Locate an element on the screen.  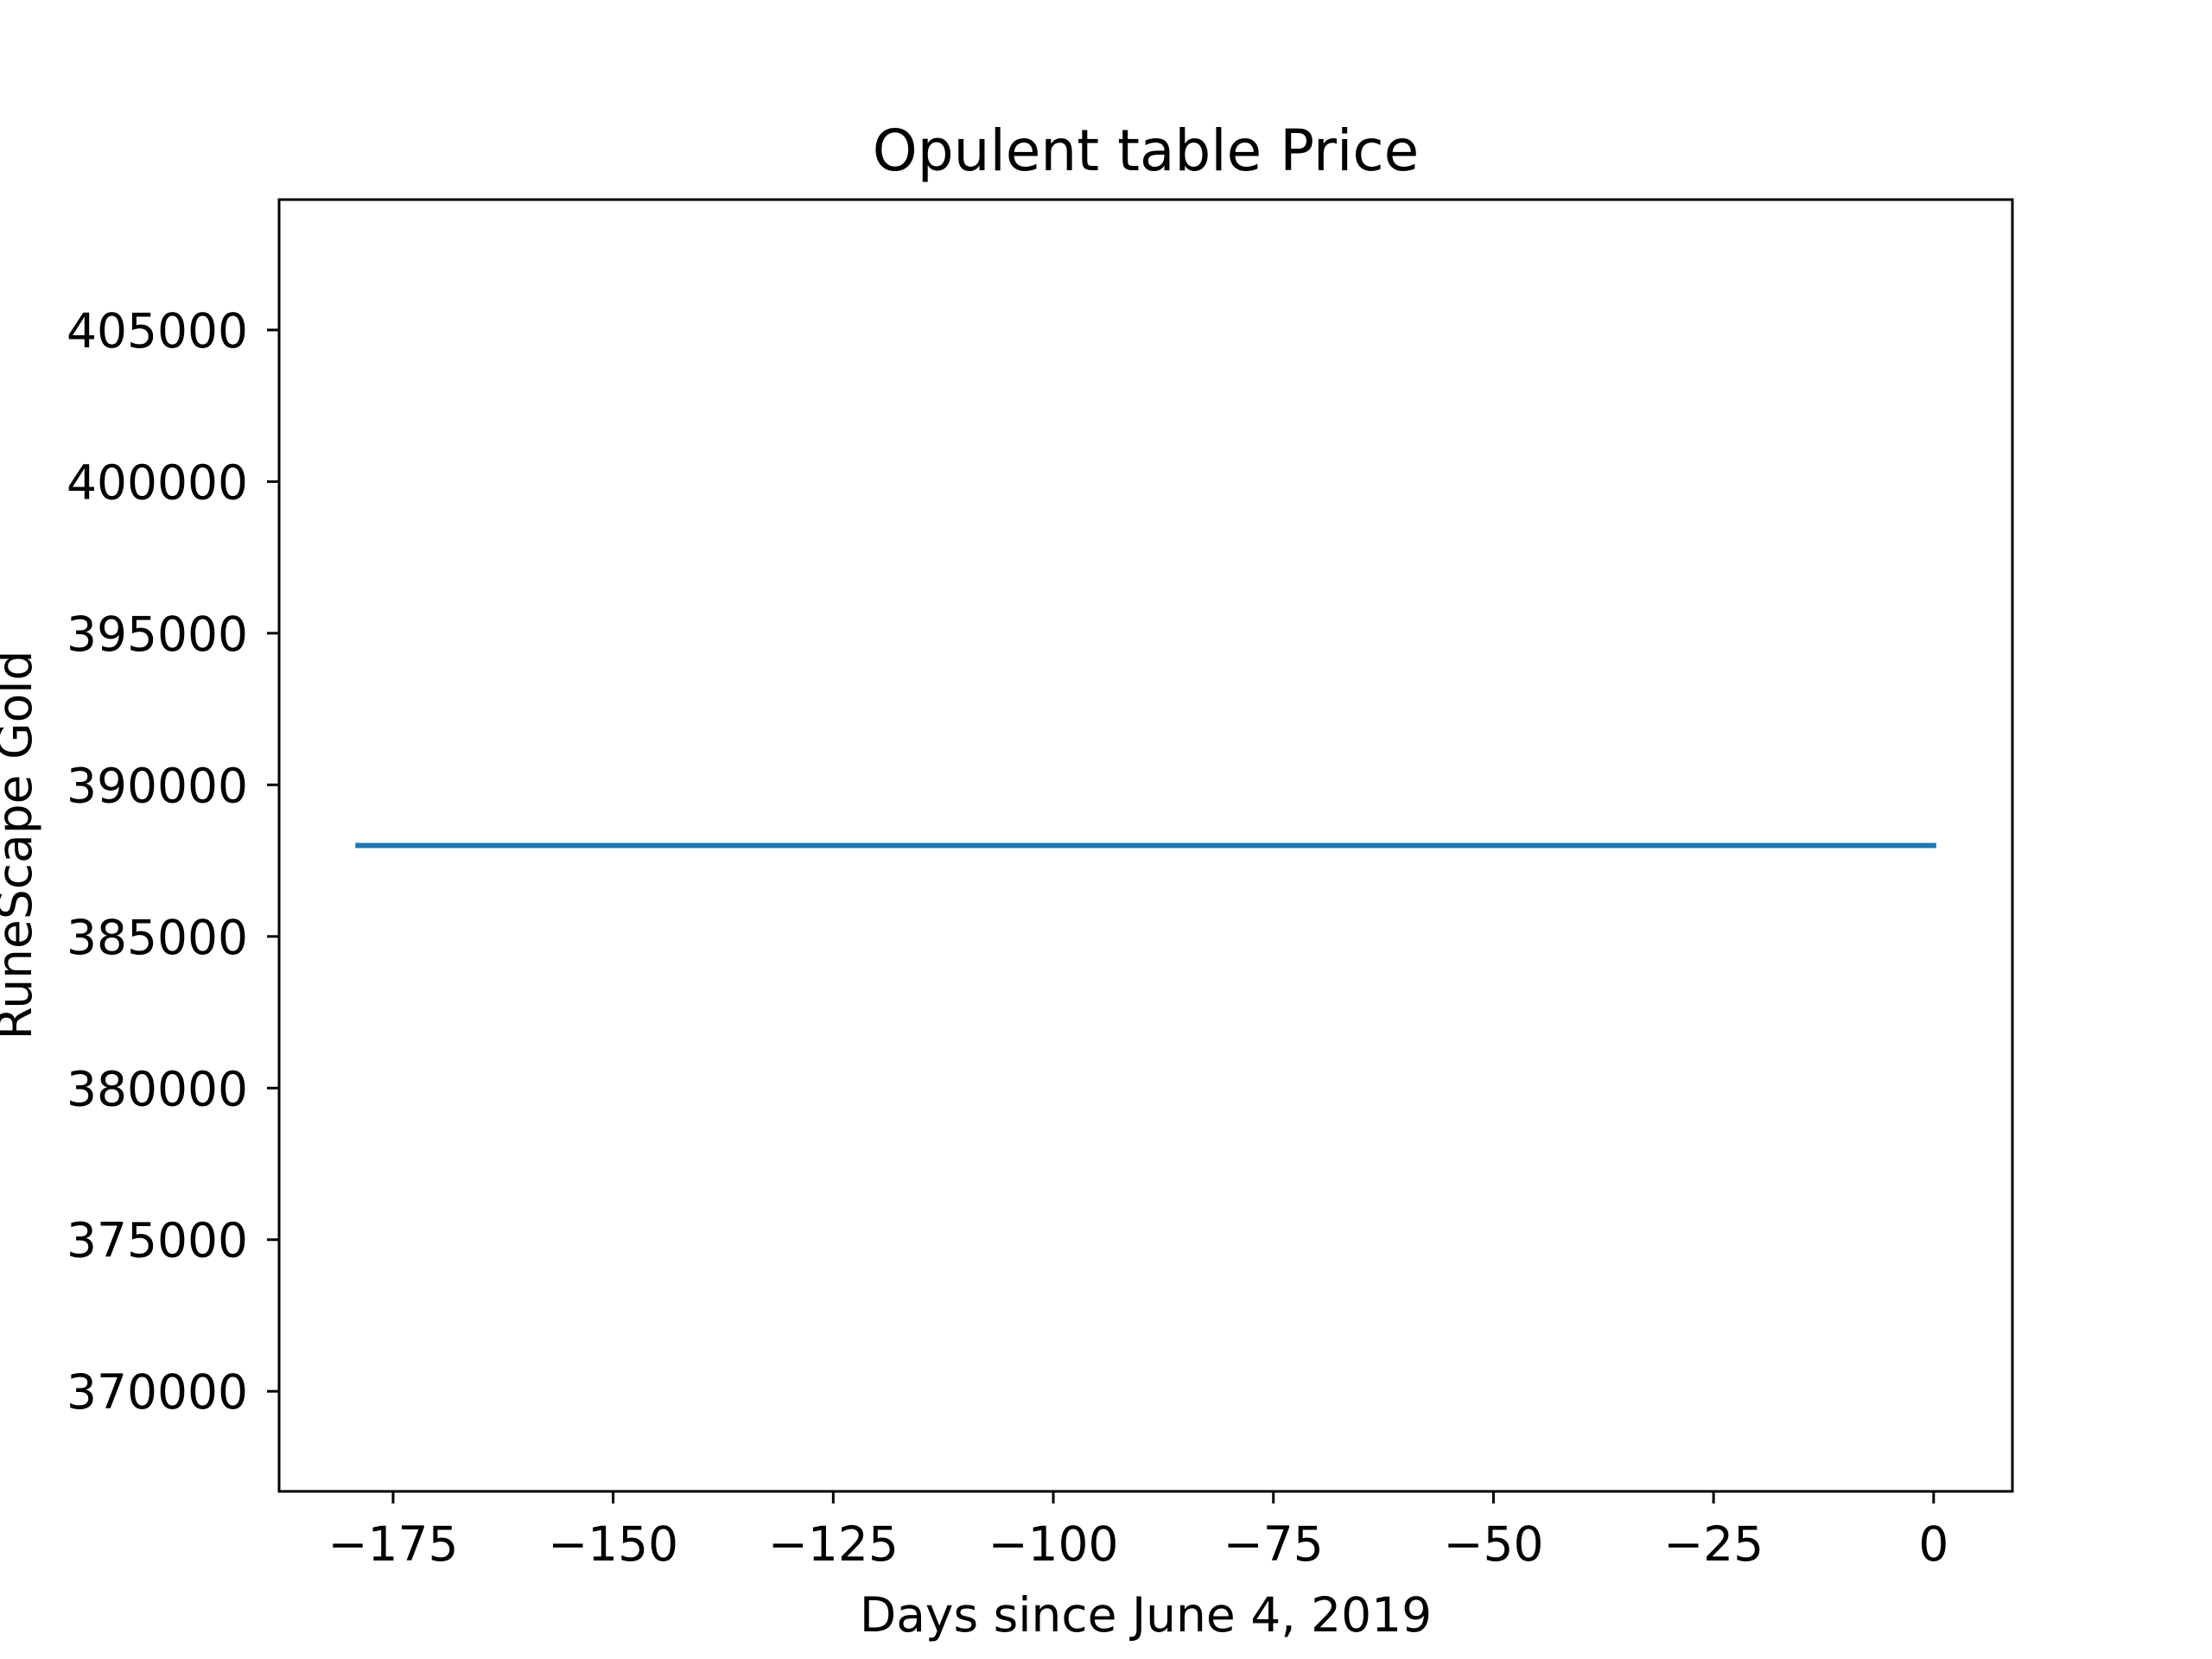
y-tick-label: 405000 is located at coordinates (157, 331).